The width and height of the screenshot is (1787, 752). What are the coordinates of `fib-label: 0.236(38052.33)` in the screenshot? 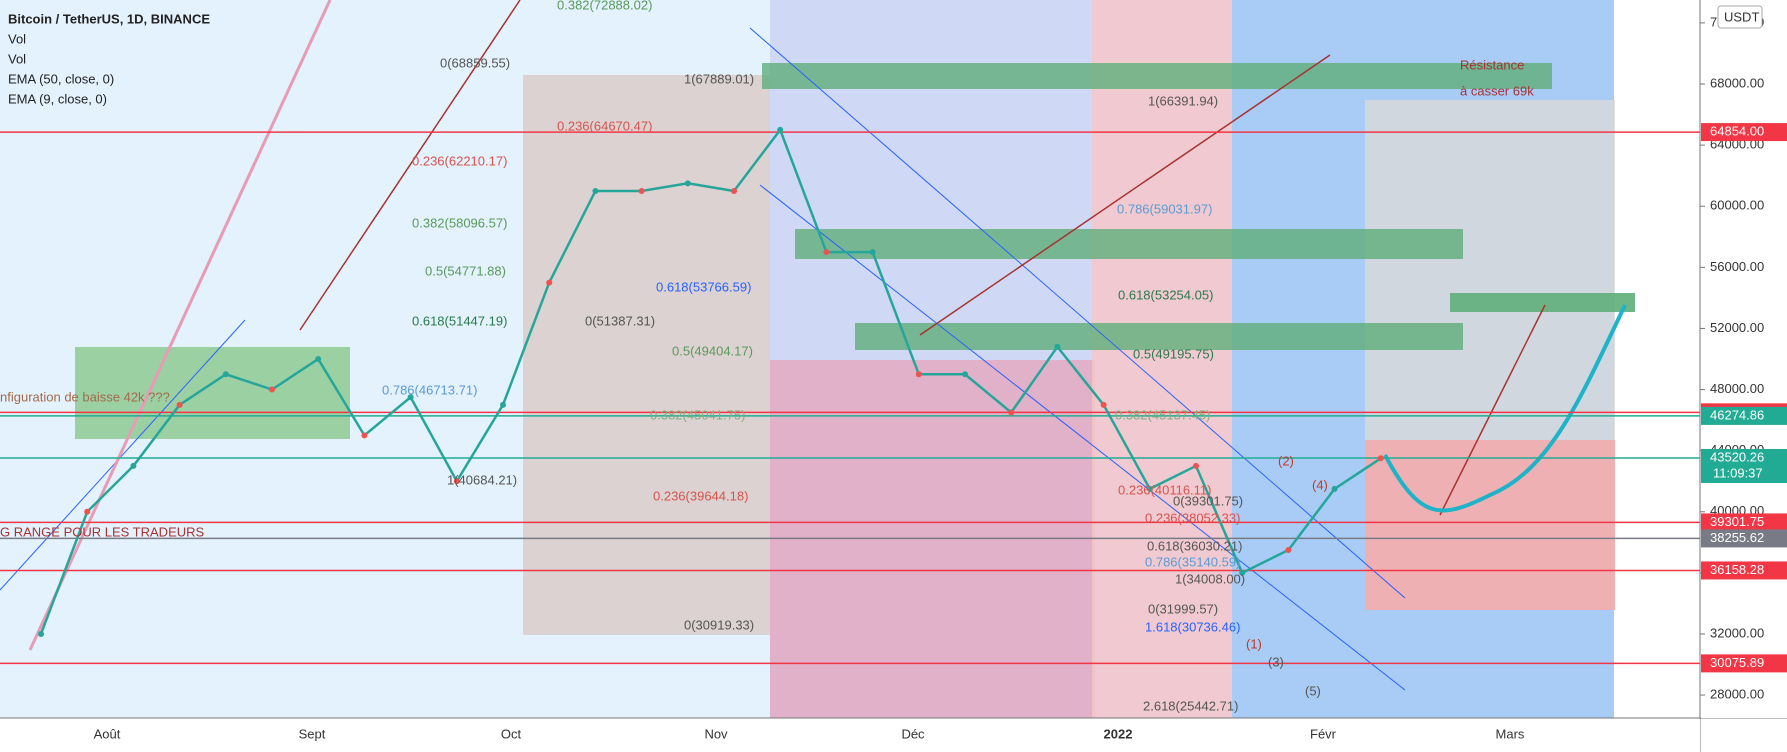 It's located at (1192, 517).